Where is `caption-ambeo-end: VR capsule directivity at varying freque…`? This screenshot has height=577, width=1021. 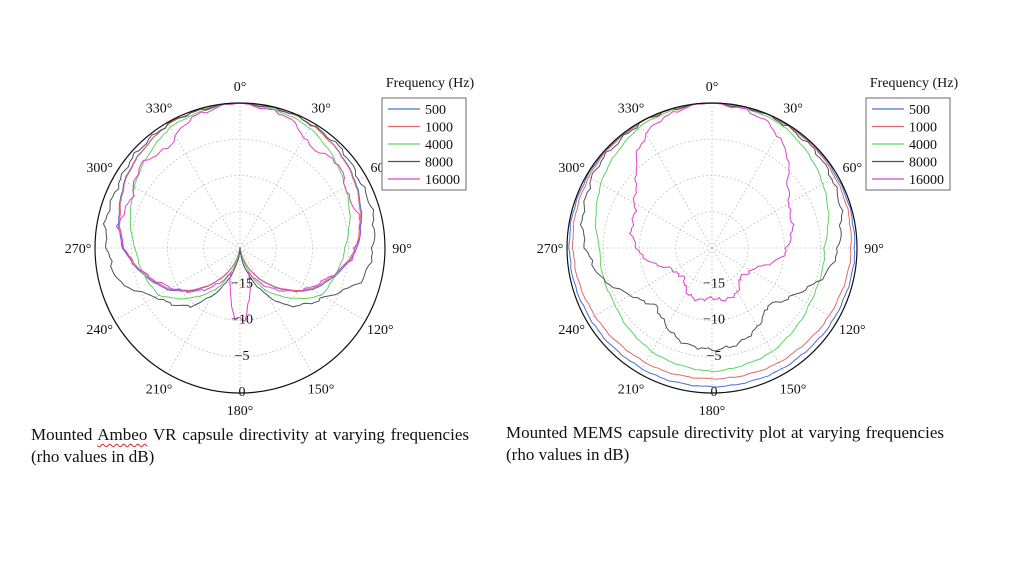 caption-ambeo-end: VR capsule directivity at varying freque… is located at coordinates (250, 445).